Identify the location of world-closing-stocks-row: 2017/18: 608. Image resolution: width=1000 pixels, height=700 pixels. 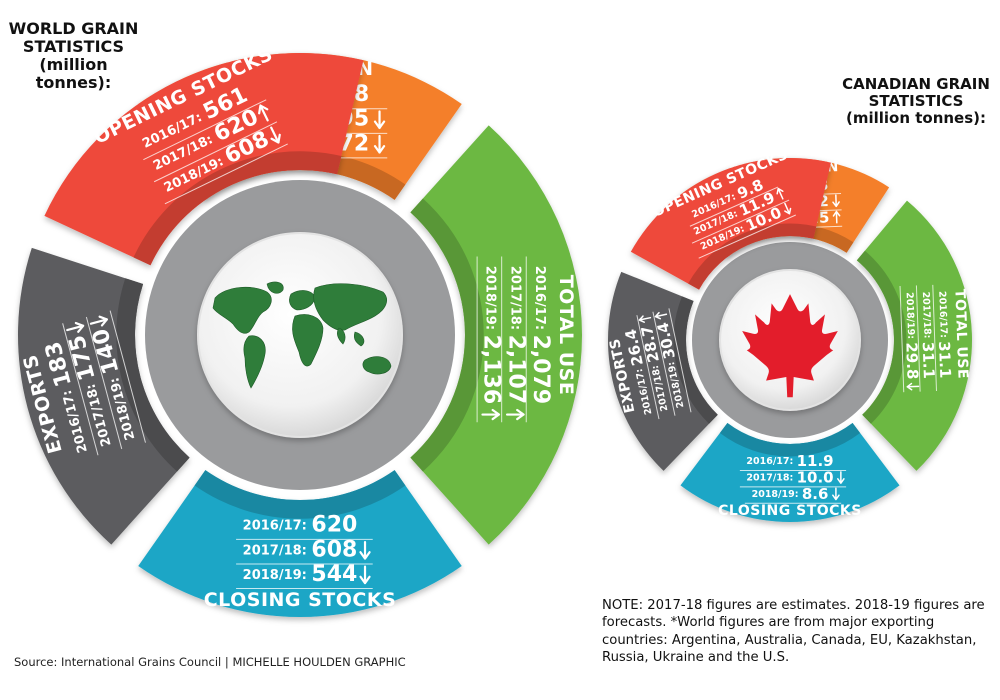
(304, 551).